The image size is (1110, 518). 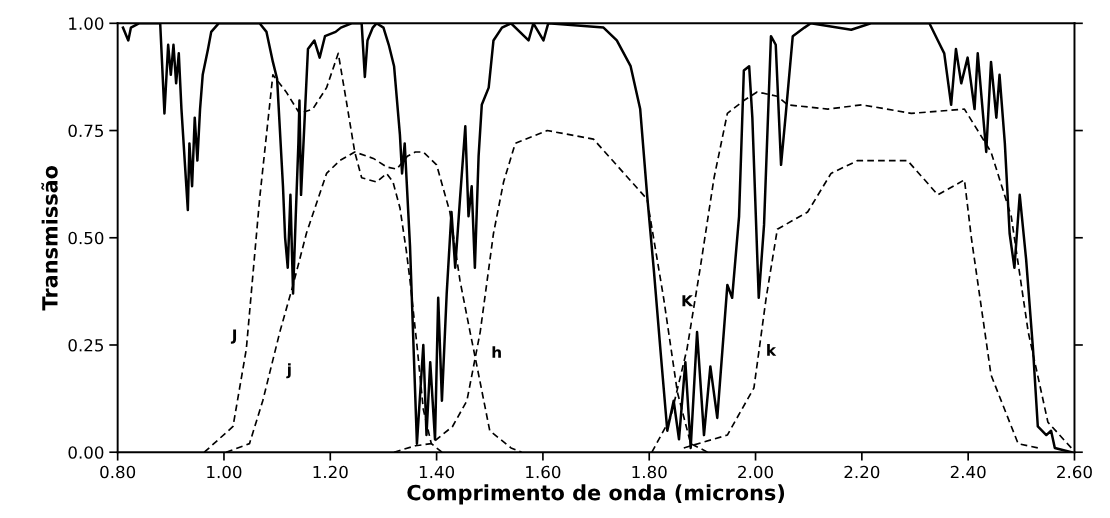 What do you see at coordinates (968, 472) in the screenshot?
I see `x-tick-label: 2.40` at bounding box center [968, 472].